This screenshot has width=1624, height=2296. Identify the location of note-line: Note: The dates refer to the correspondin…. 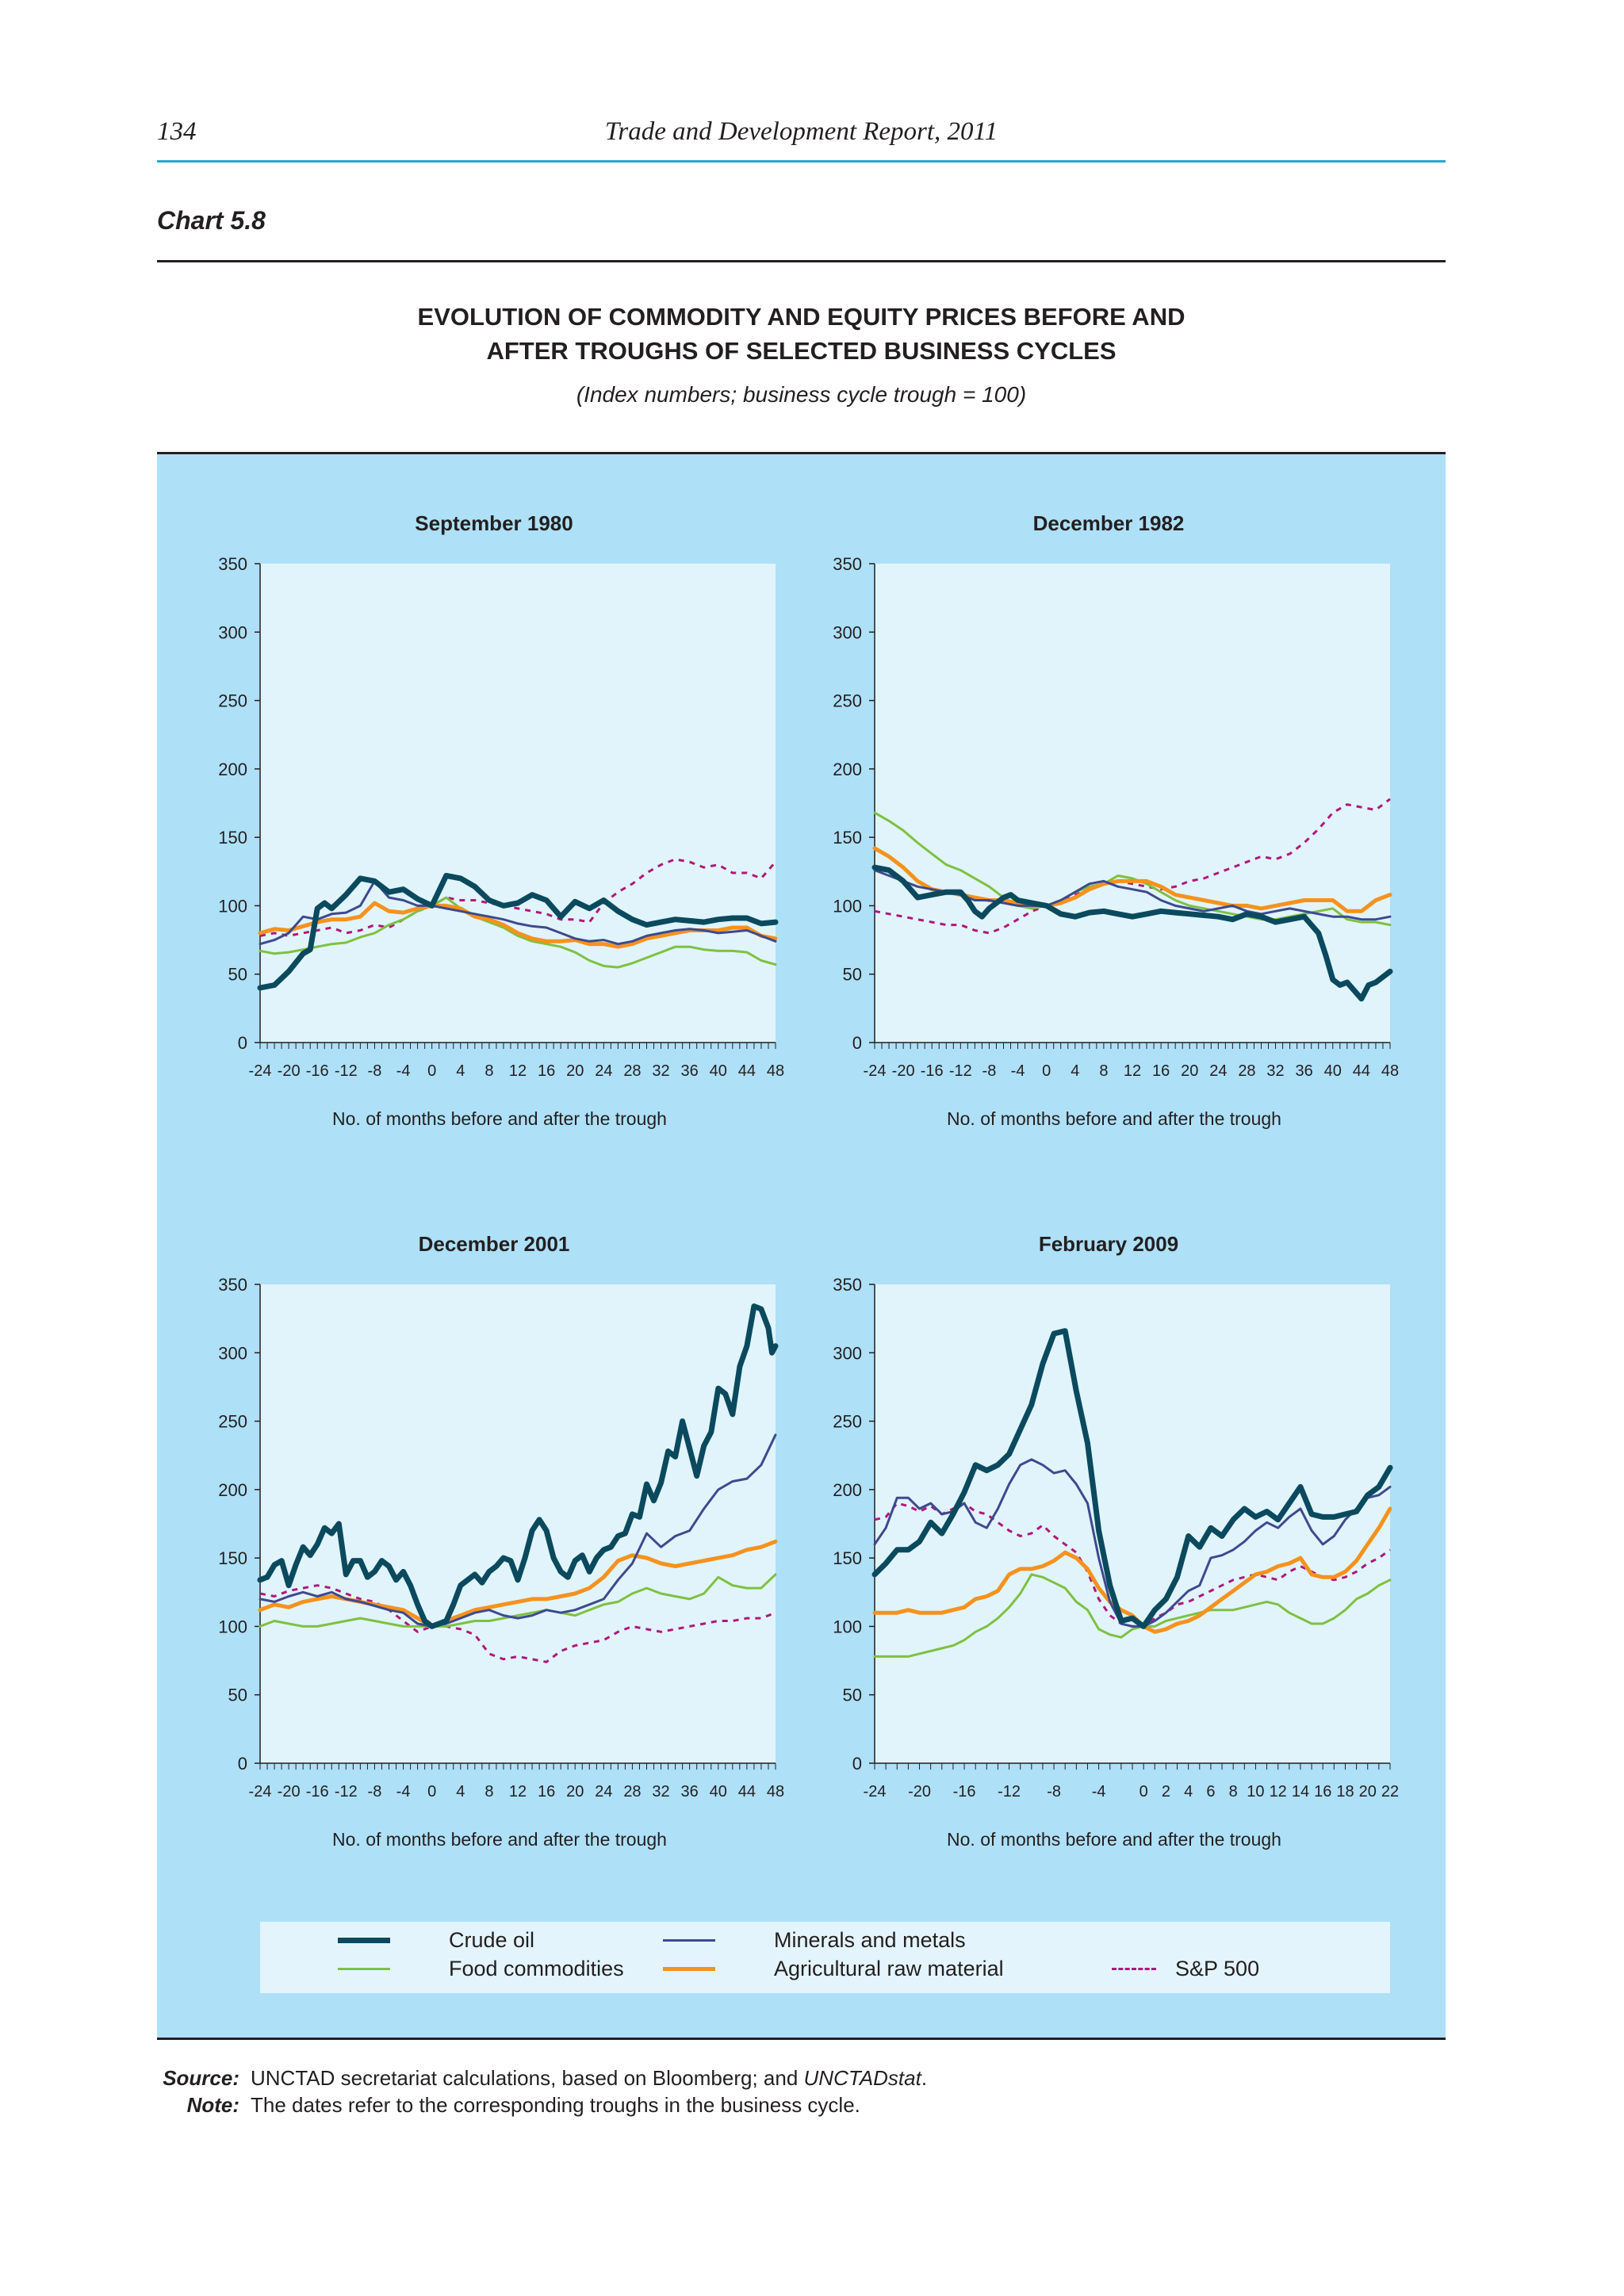
(542, 2105).